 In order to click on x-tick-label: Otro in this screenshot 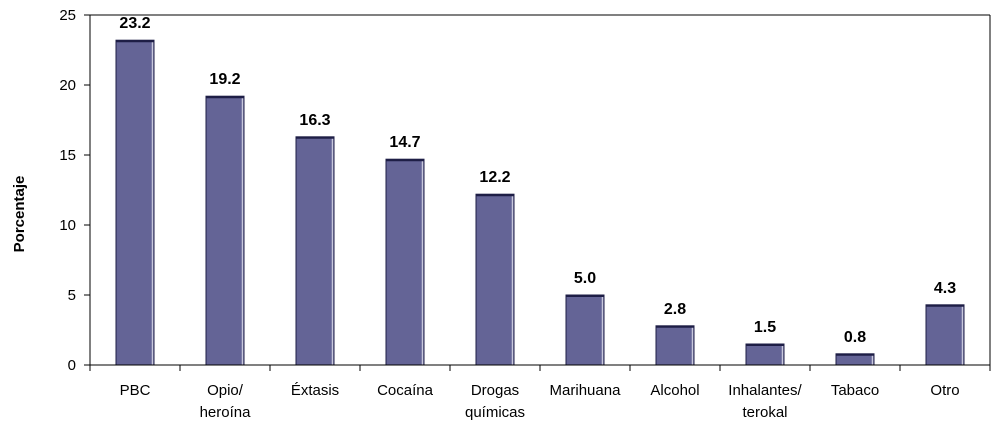, I will do `click(944, 390)`.